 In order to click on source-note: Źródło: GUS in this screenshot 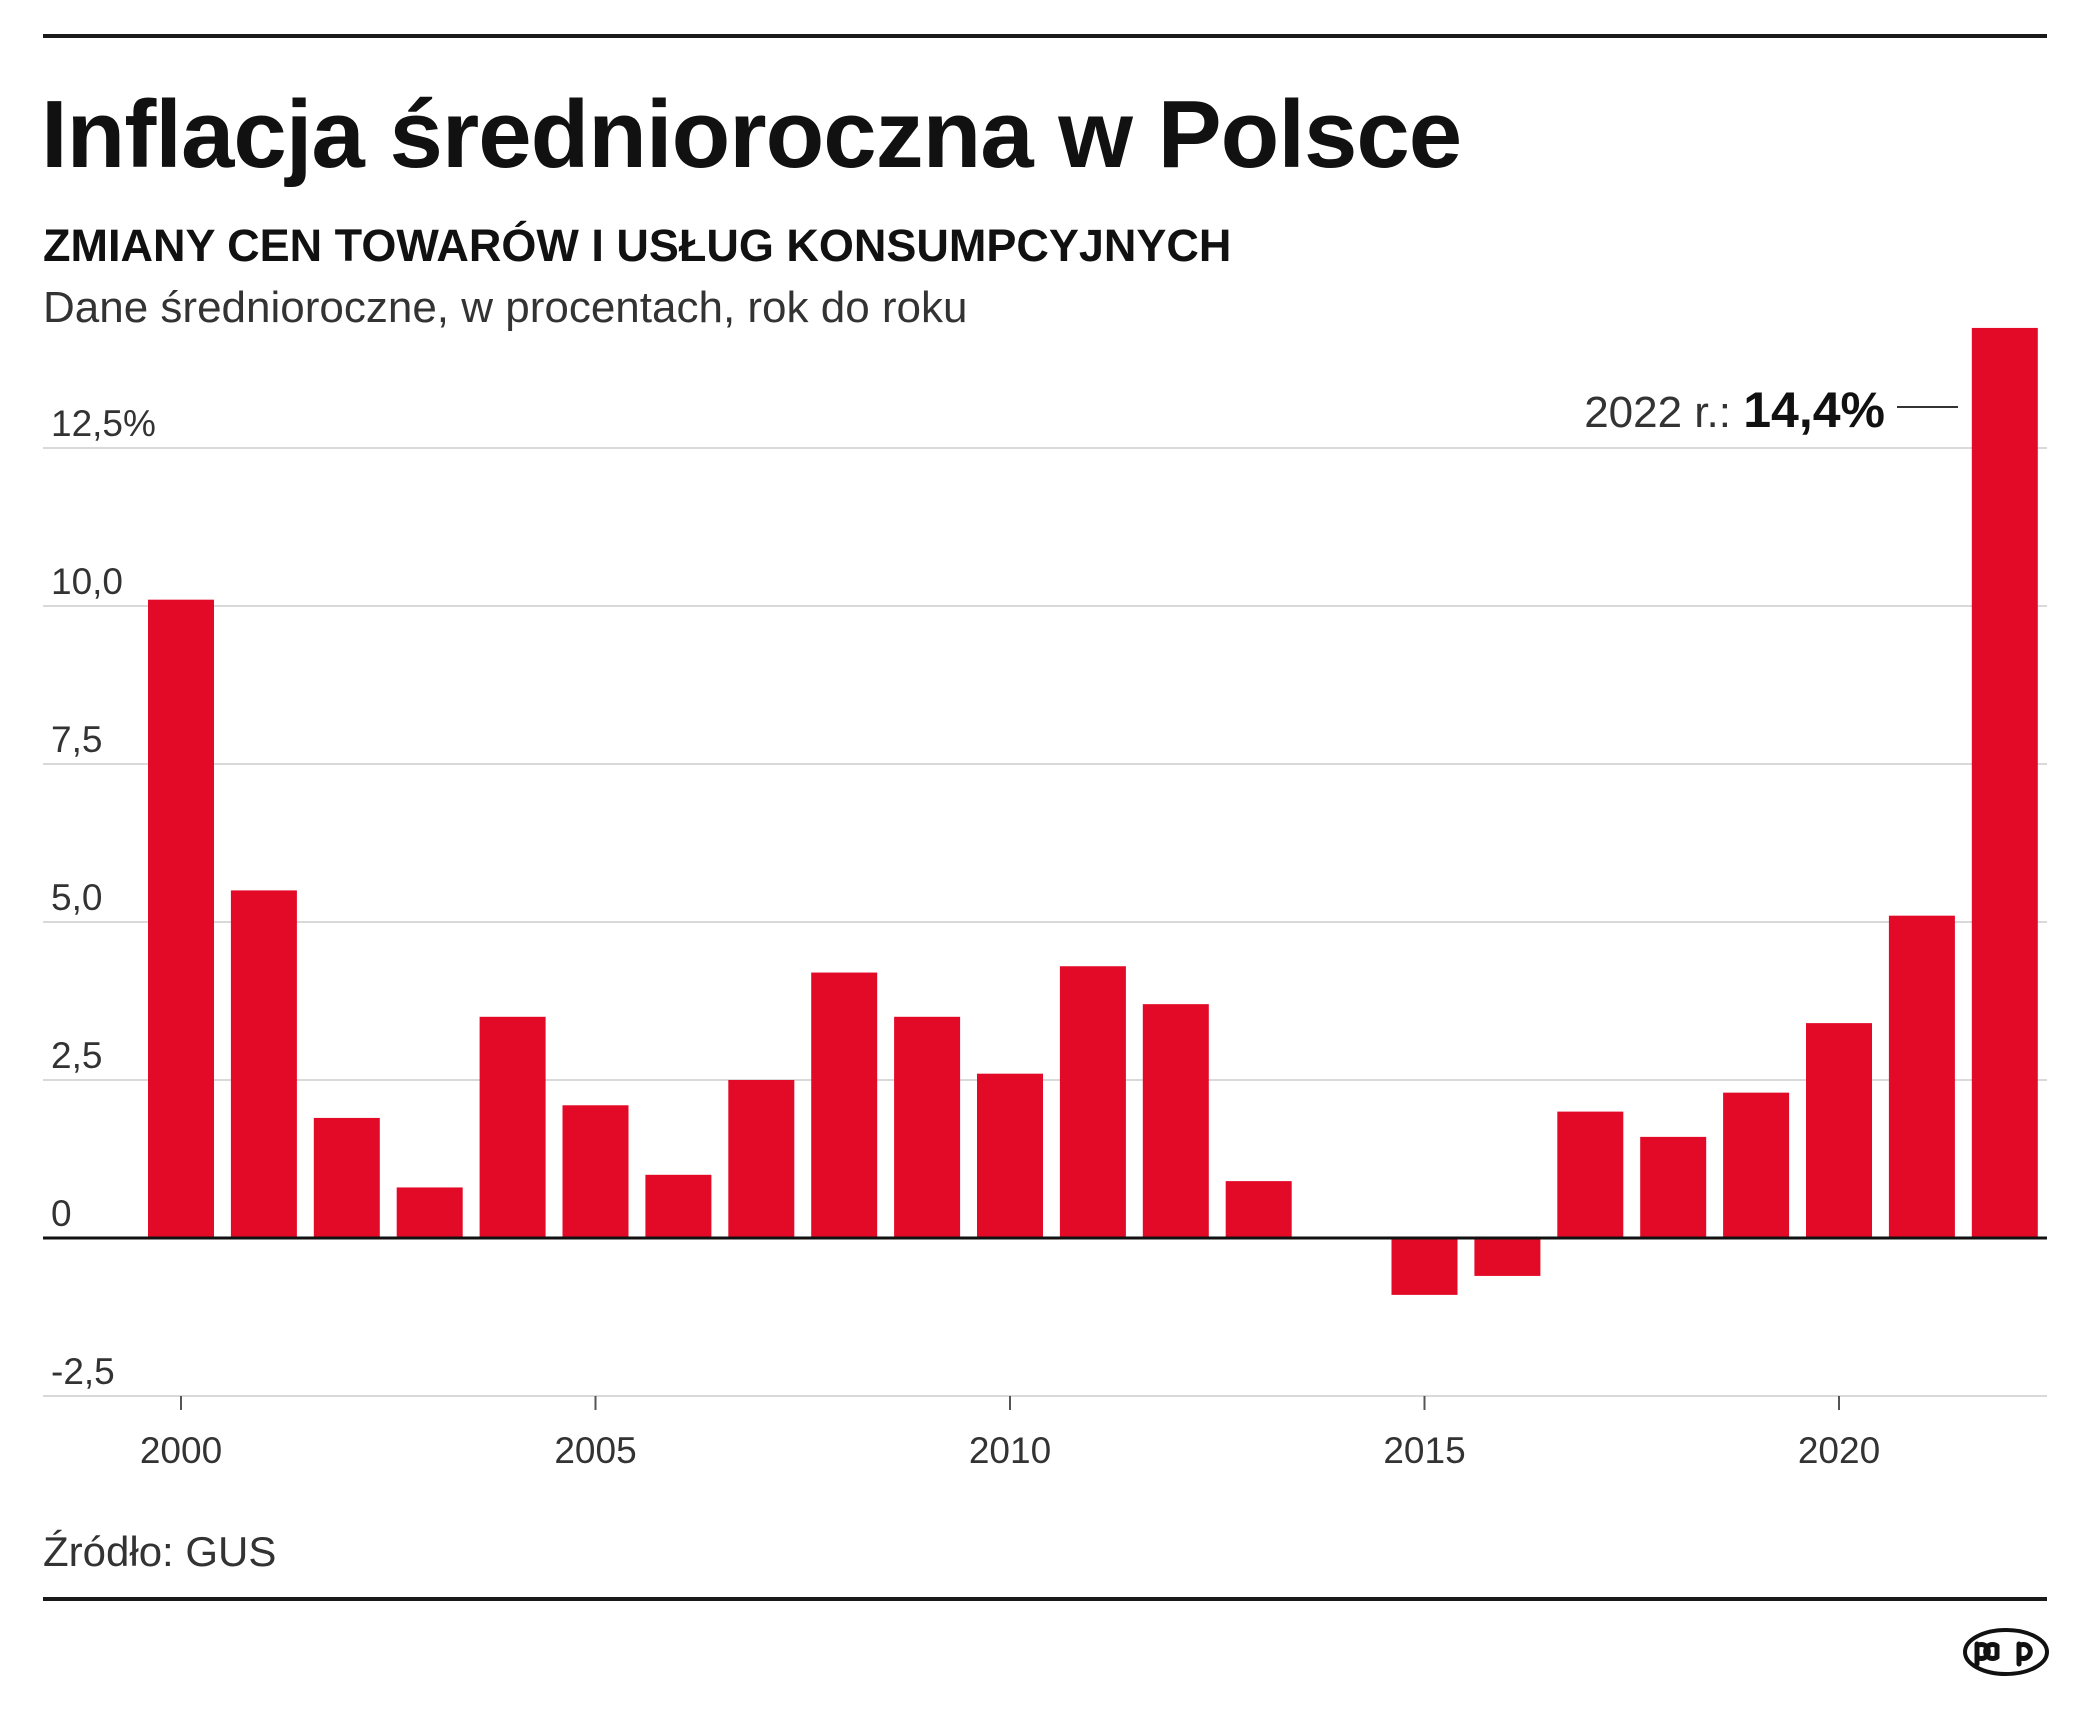, I will do `click(160, 1551)`.